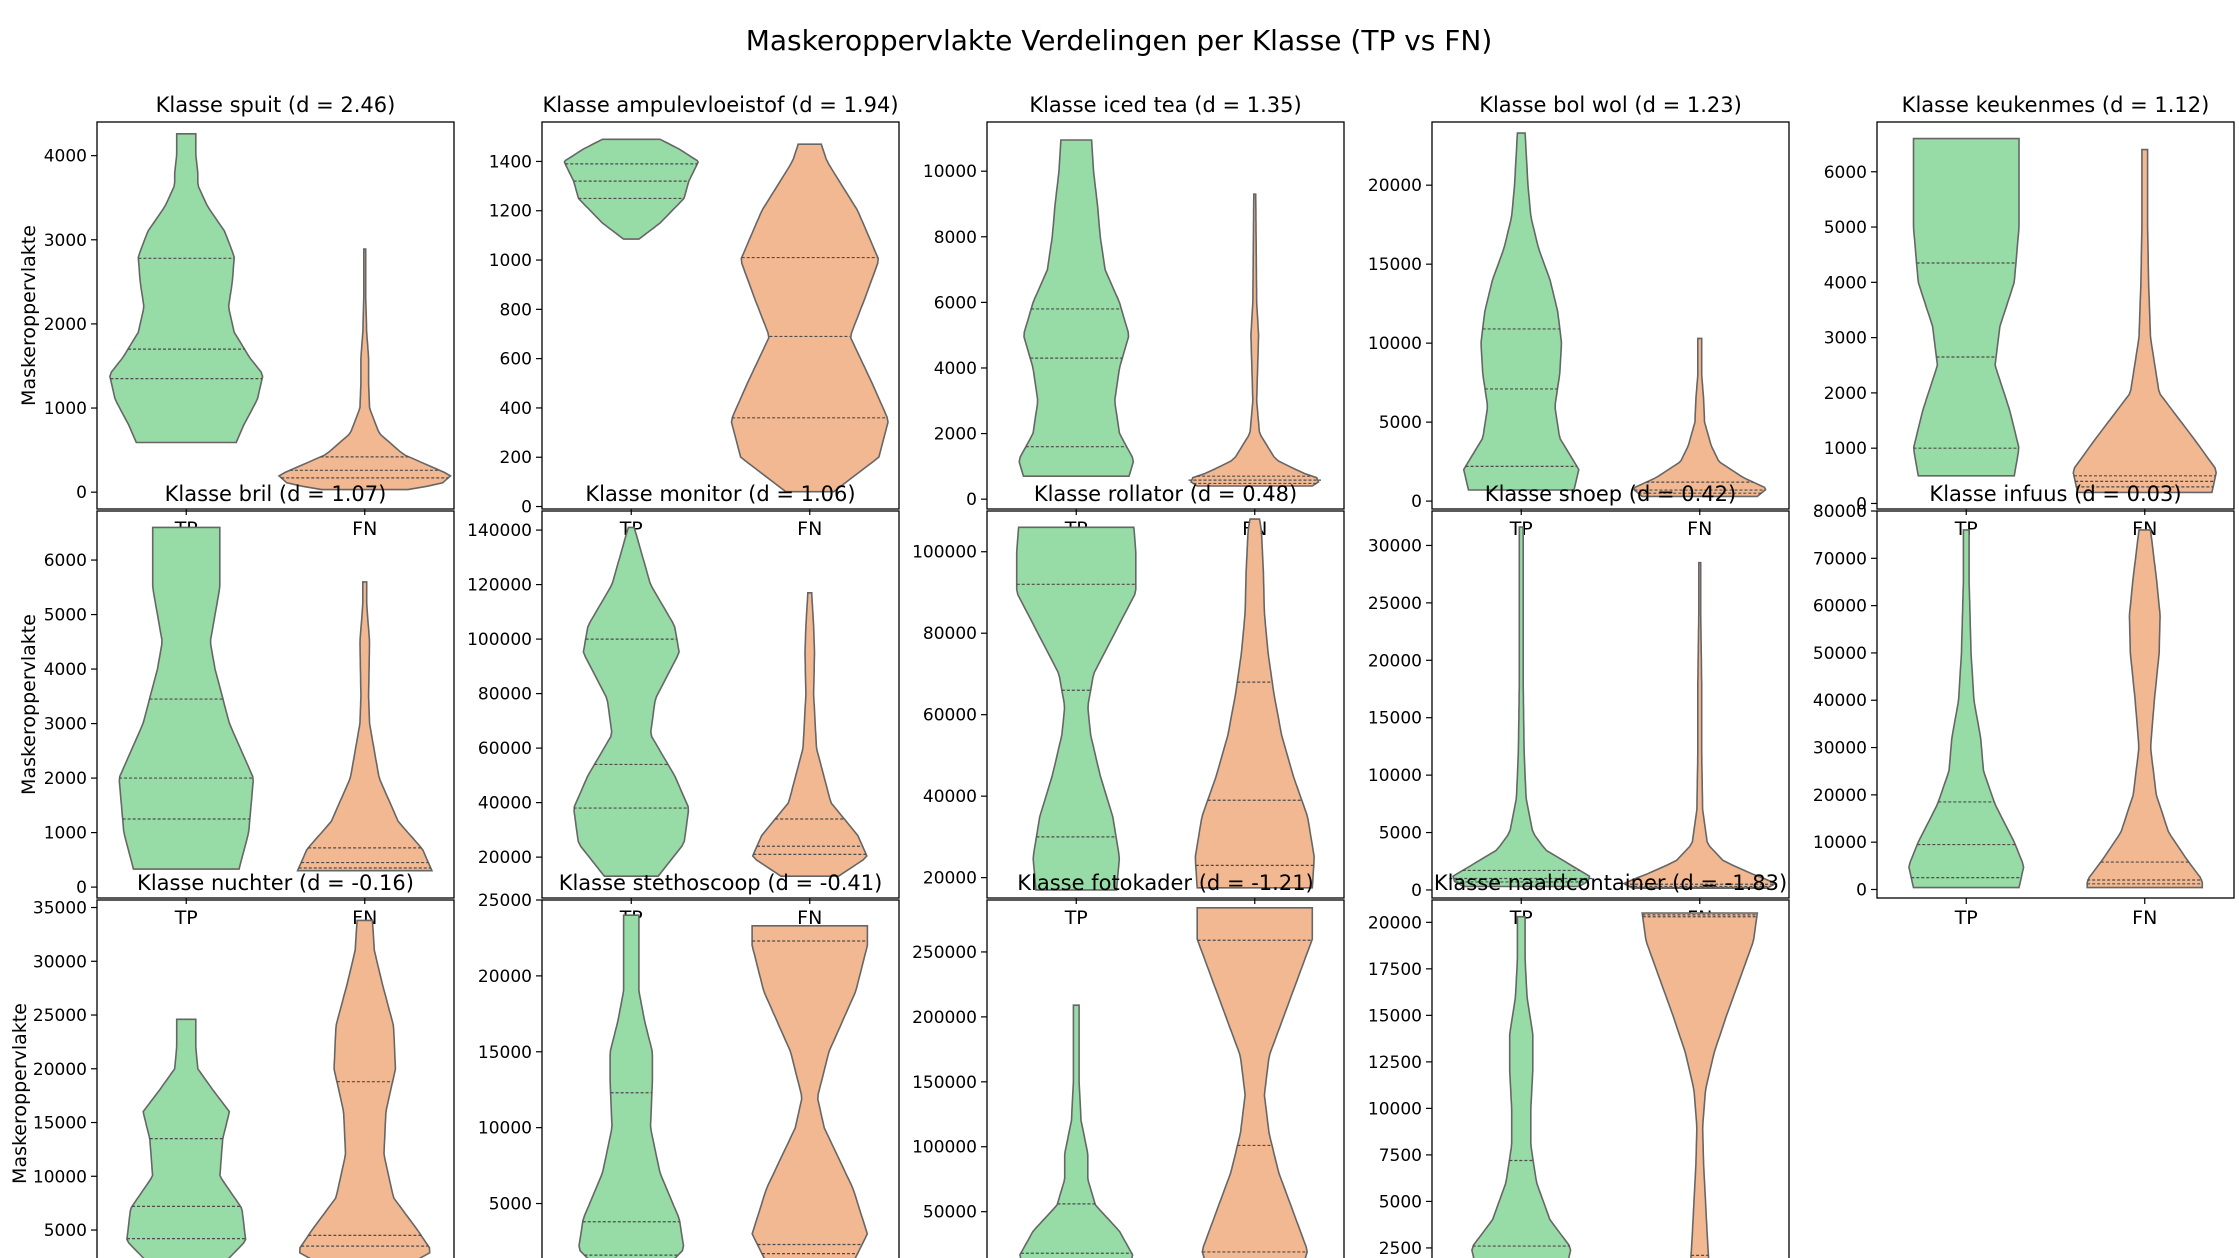  What do you see at coordinates (275, 883) in the screenshot?
I see `subplot-title: Klasse nuchter (d = -0.16)` at bounding box center [275, 883].